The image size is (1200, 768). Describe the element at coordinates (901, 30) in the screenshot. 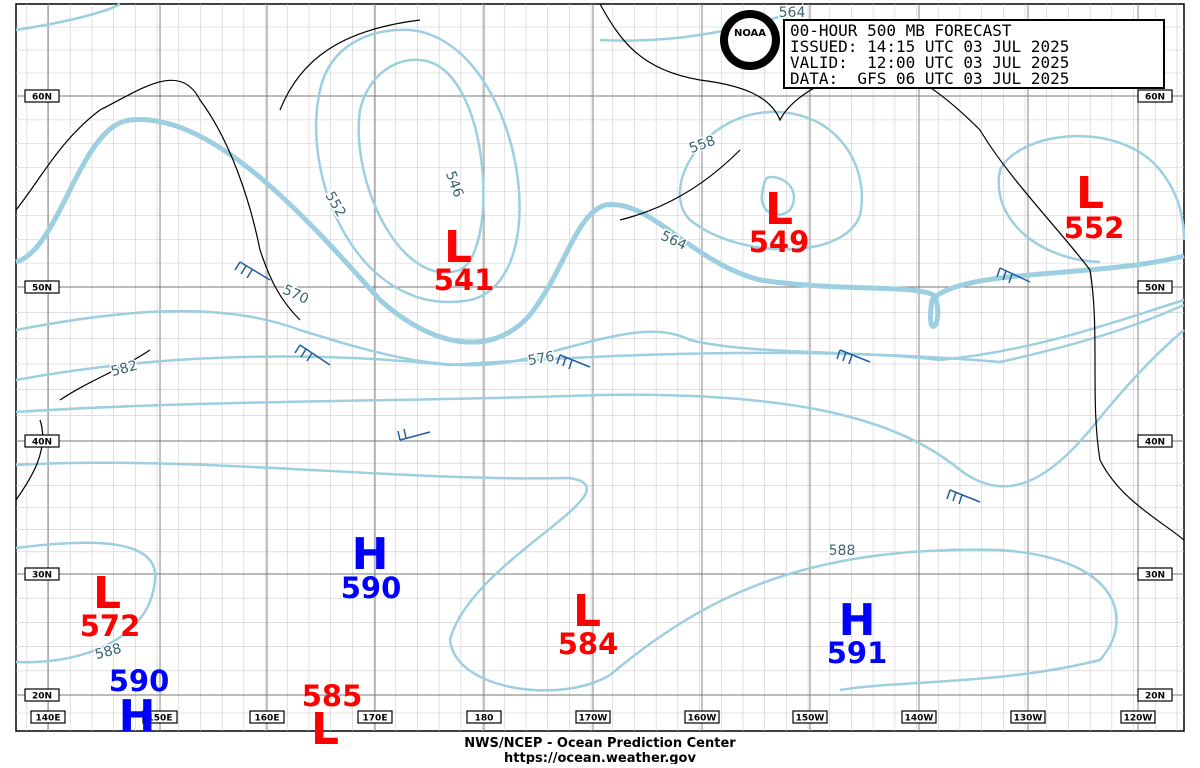

I see `header-title: 00-HOUR 500 MB FORECAST` at that location.